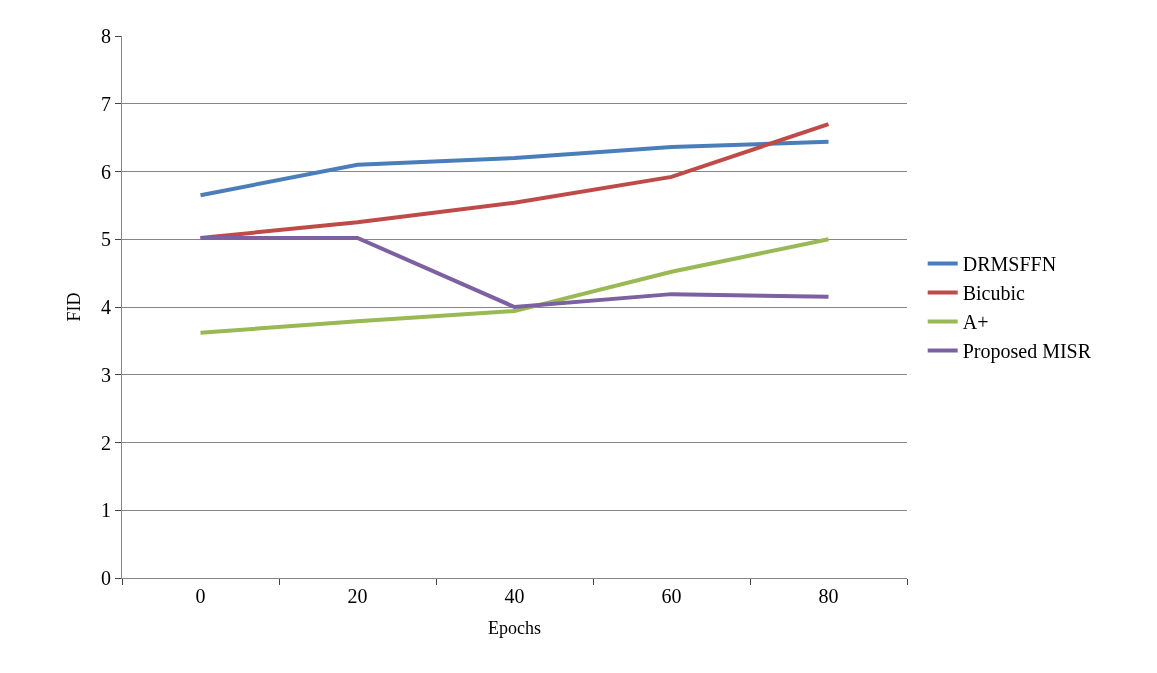 This screenshot has width=1157, height=673. What do you see at coordinates (106, 239) in the screenshot?
I see `y-tick-label: 5` at bounding box center [106, 239].